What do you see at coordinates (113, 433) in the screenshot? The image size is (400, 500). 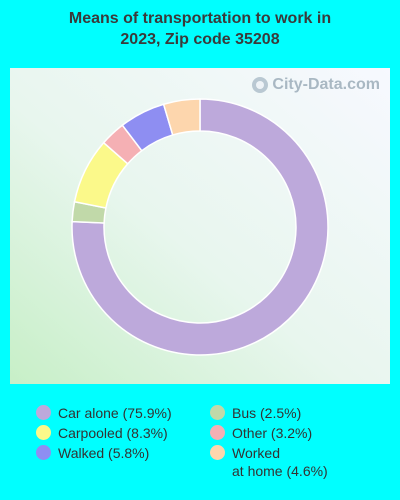 I see `legend-label: Carpooled (8.3%)` at bounding box center [113, 433].